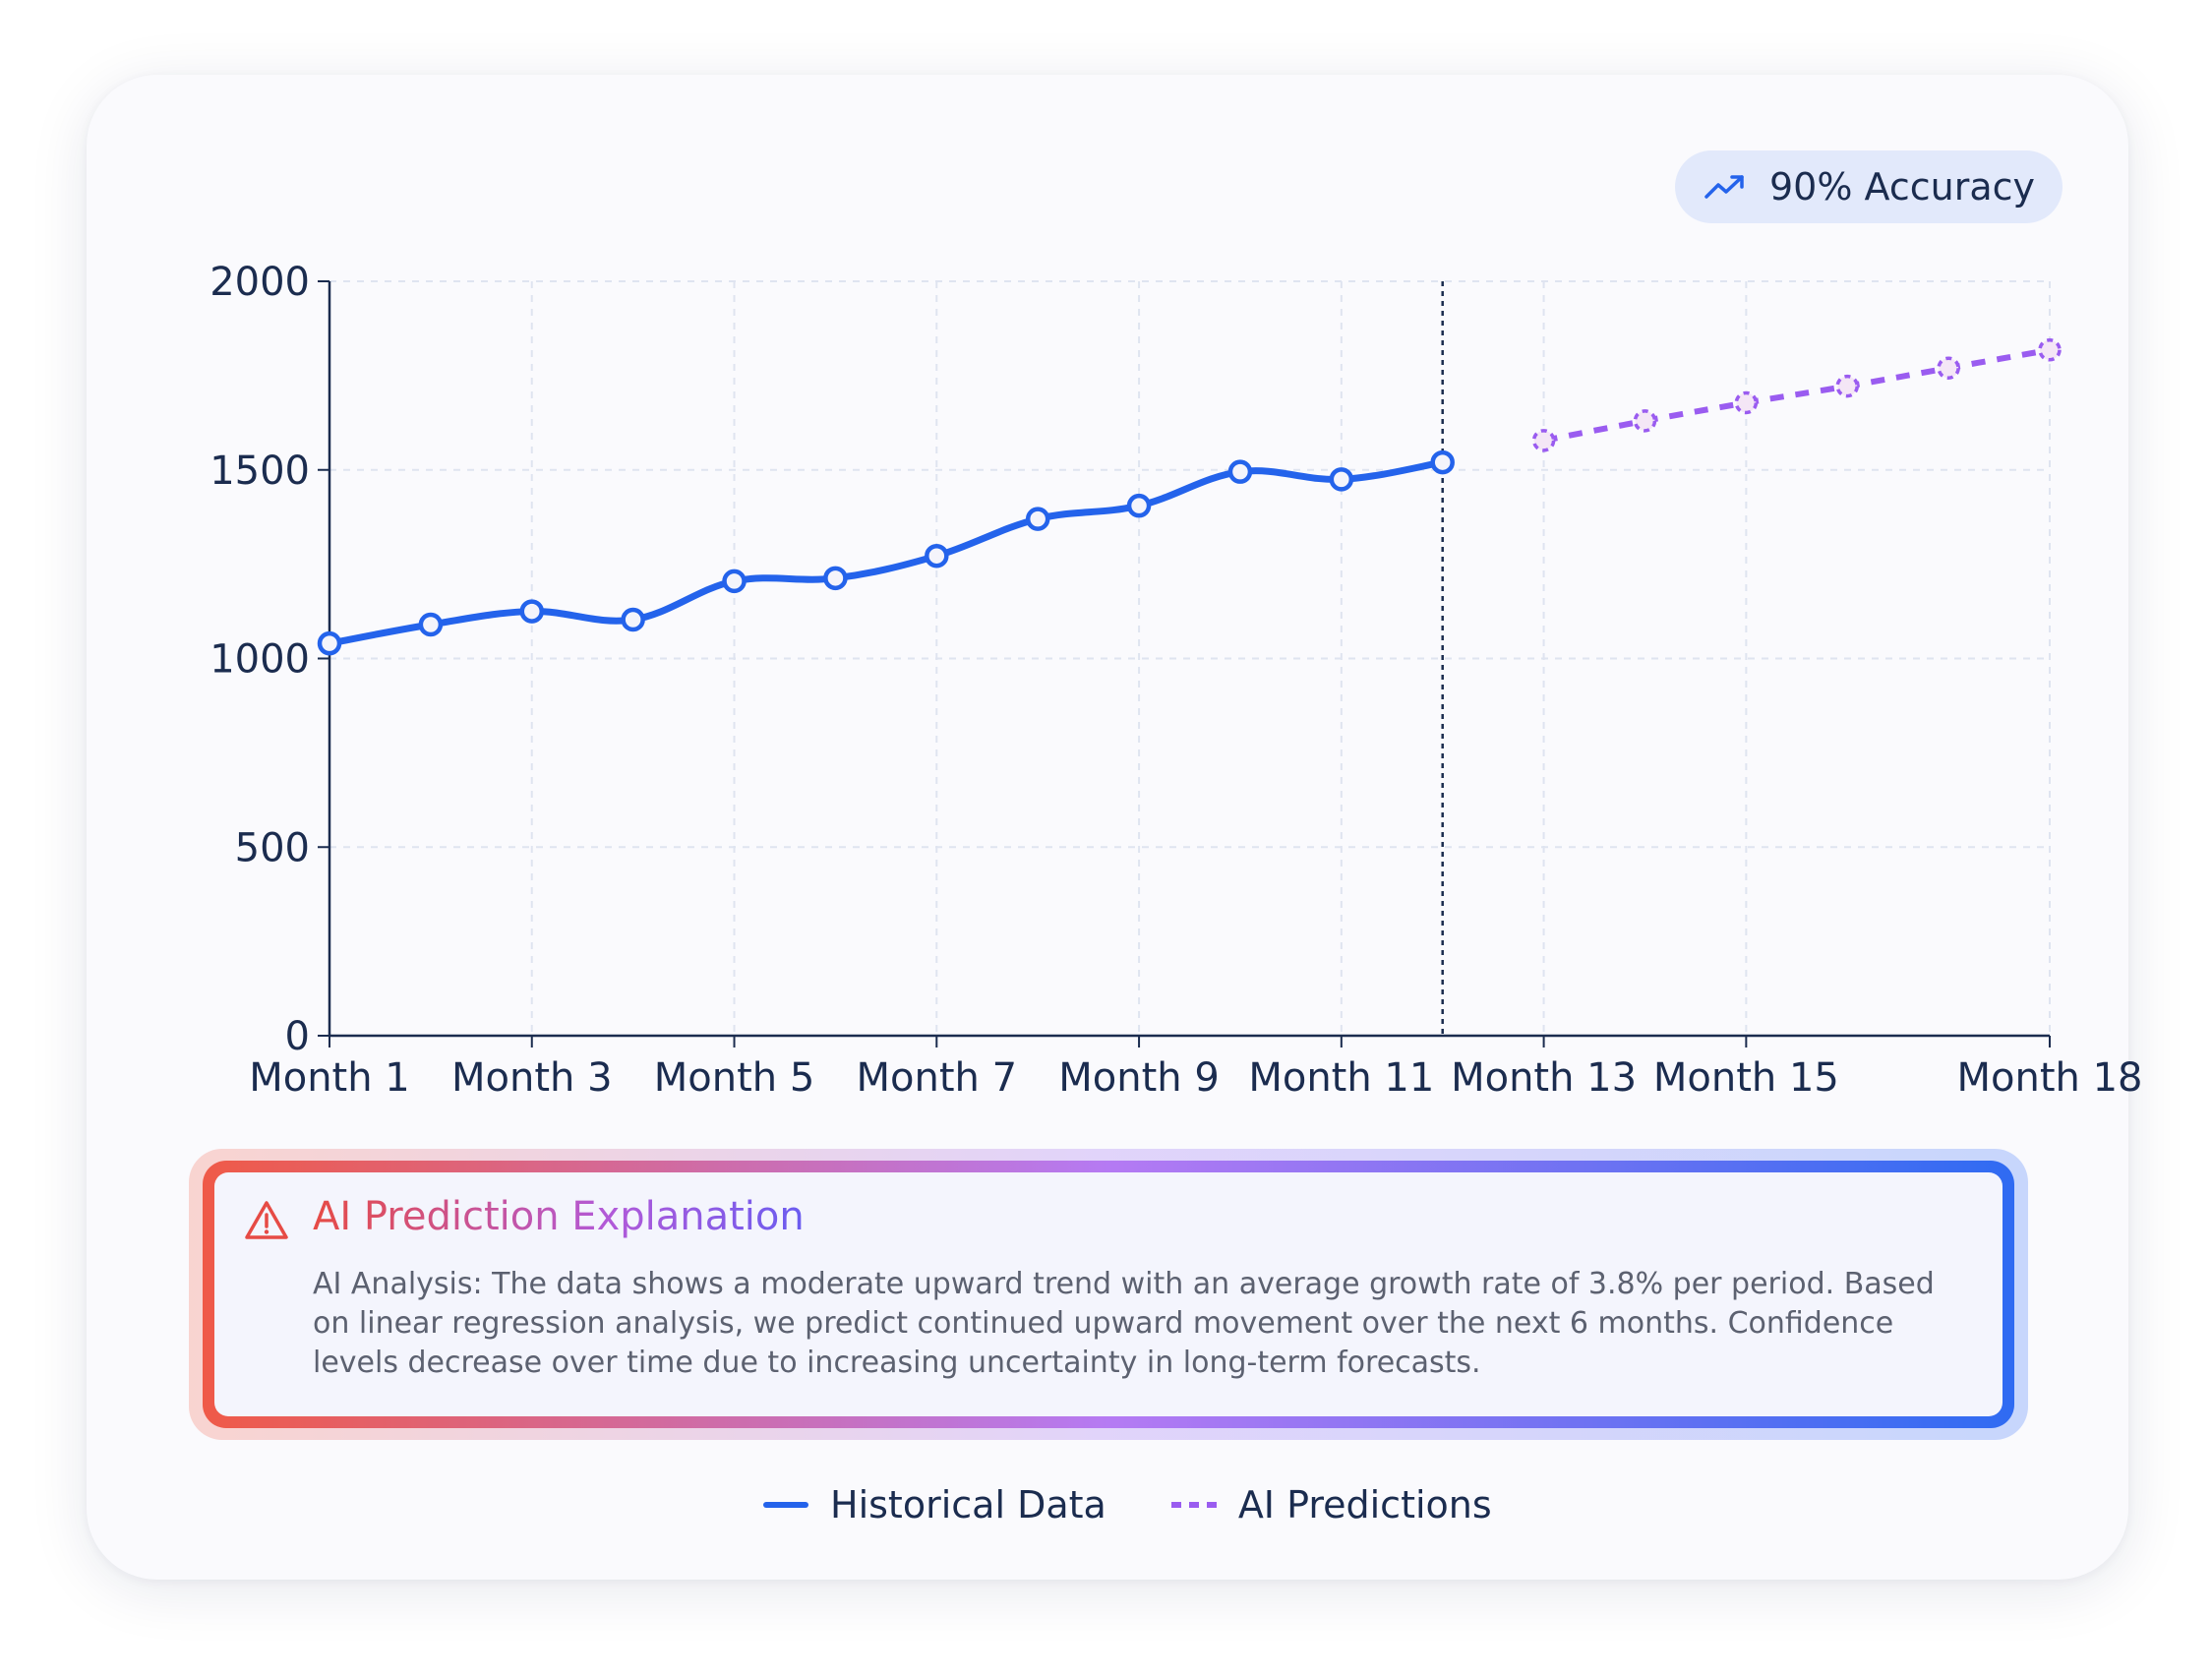 Image resolution: width=2212 pixels, height=1676 pixels. What do you see at coordinates (937, 1078) in the screenshot?
I see `x-tick-label: Month 7` at bounding box center [937, 1078].